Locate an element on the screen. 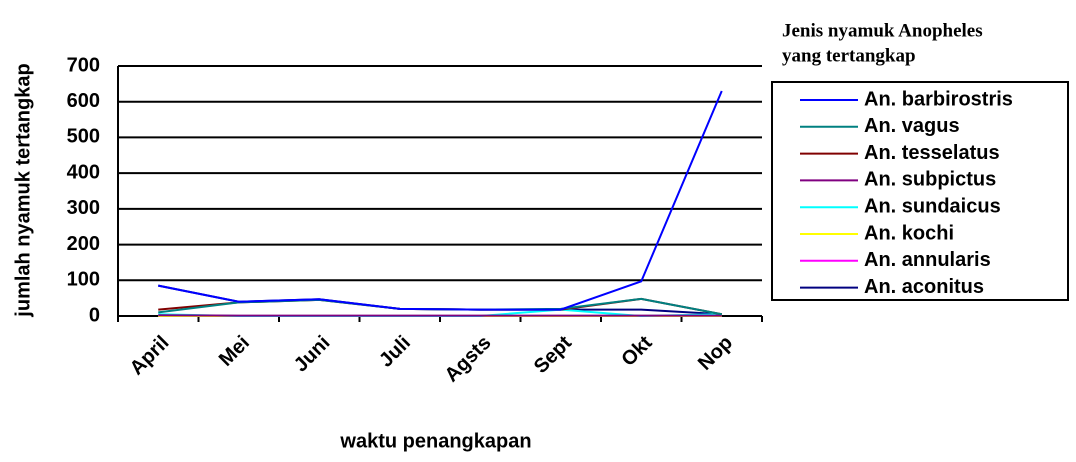  legend-box is located at coordinates (920, 191).